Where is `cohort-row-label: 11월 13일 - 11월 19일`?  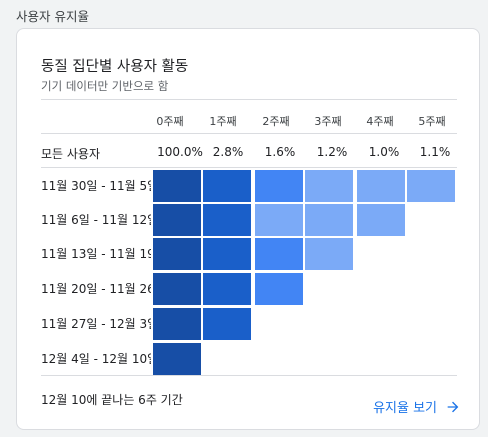 cohort-row-label: 11월 13일 - 11월 19일 is located at coordinates (96, 254).